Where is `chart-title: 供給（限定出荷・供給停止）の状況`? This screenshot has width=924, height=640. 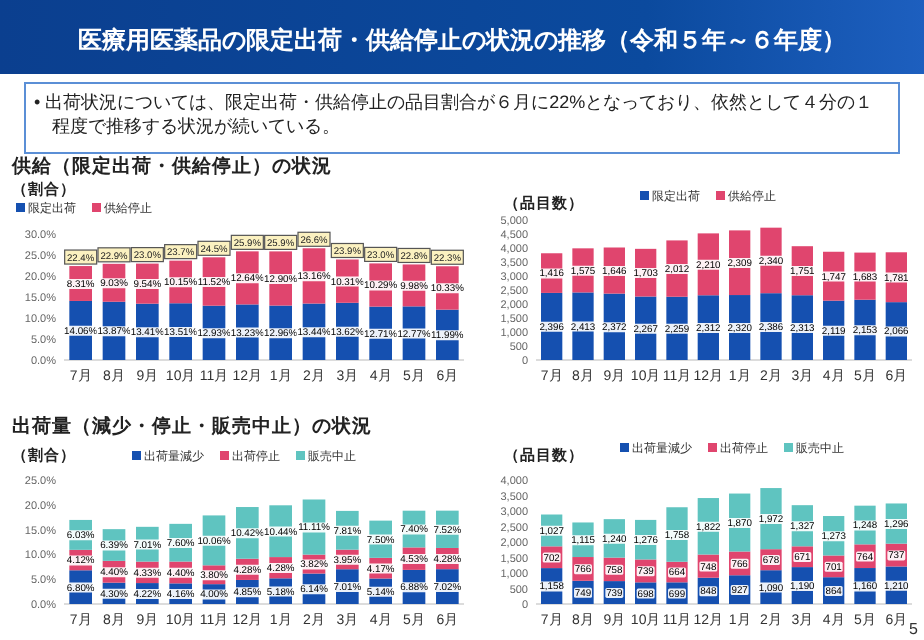 chart-title: 供給（限定出荷・供給停止）の状況 is located at coordinates (171, 166).